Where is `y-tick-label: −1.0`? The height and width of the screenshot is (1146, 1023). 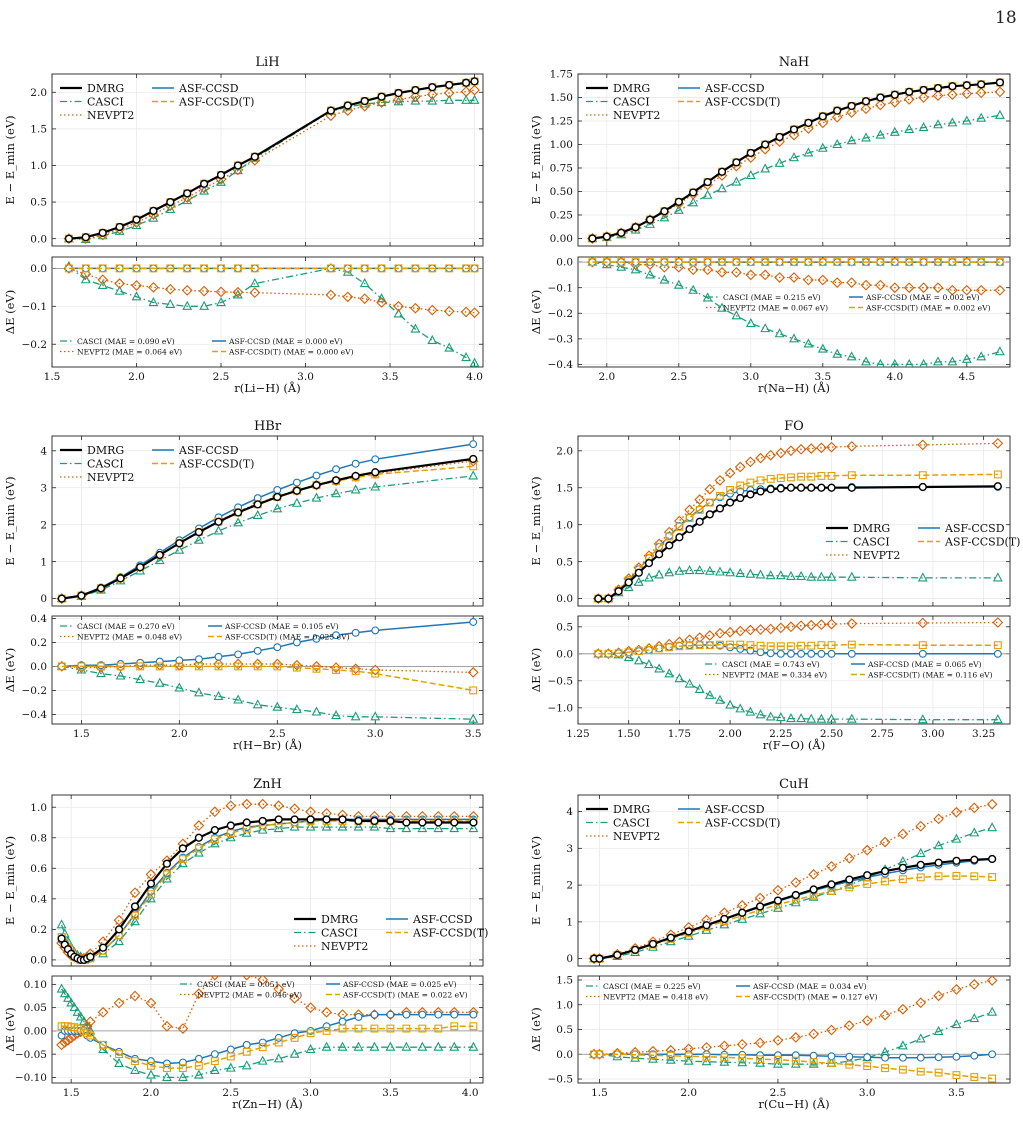
y-tick-label: −1.0 is located at coordinates (561, 708).